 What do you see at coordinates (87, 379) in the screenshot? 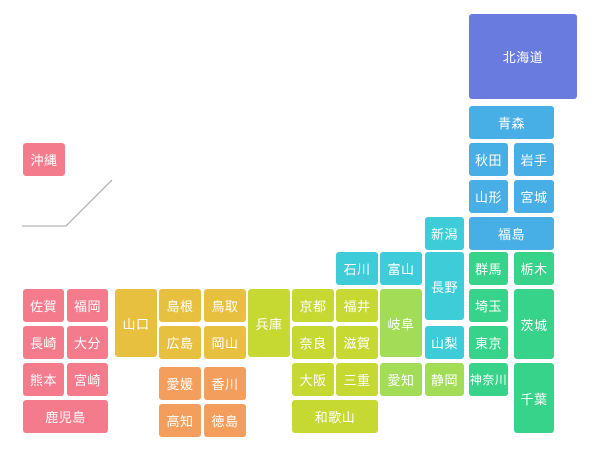
I see `prefecture-miyazaki: 宮崎` at bounding box center [87, 379].